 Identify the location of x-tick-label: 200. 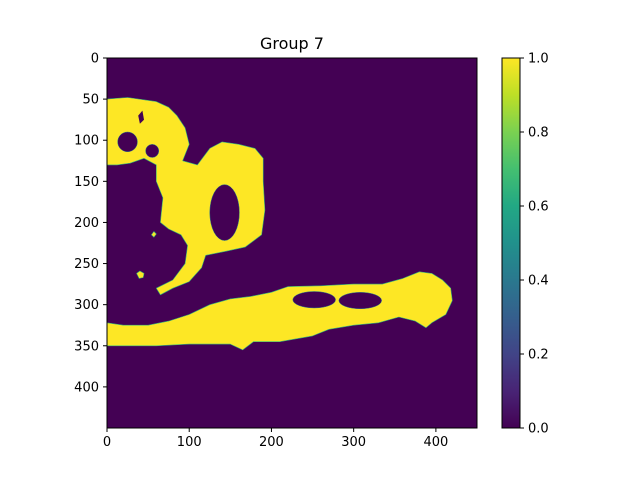
(271, 442).